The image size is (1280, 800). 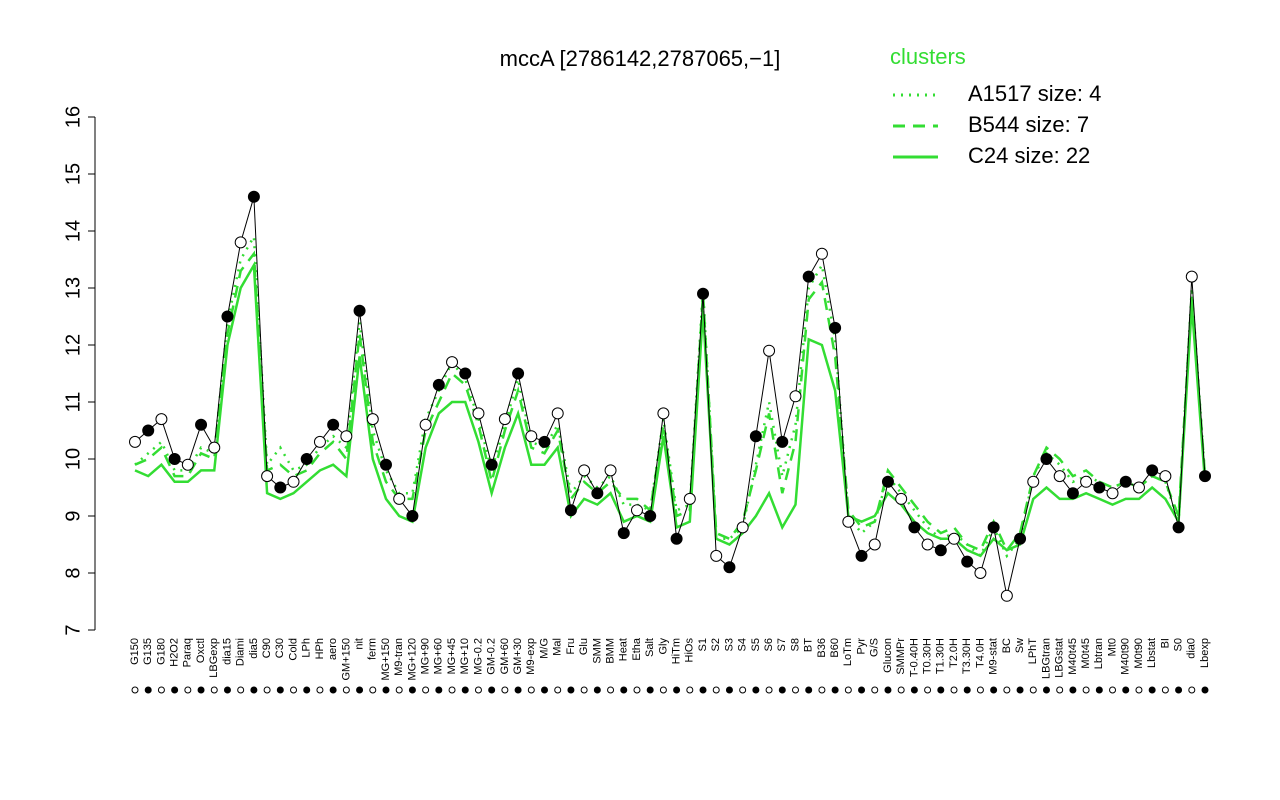 I want to click on x-tick-label: S0, so click(x=1178, y=644).